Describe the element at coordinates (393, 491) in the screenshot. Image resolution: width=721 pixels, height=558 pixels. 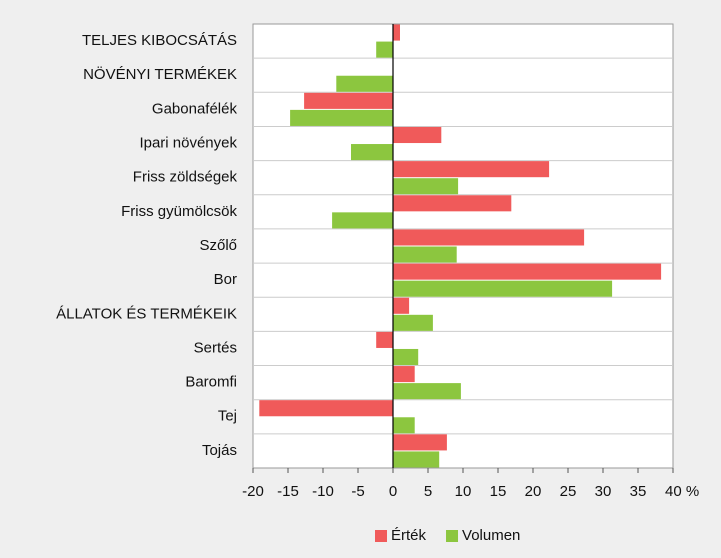
I see `x-tick-label: 0` at that location.